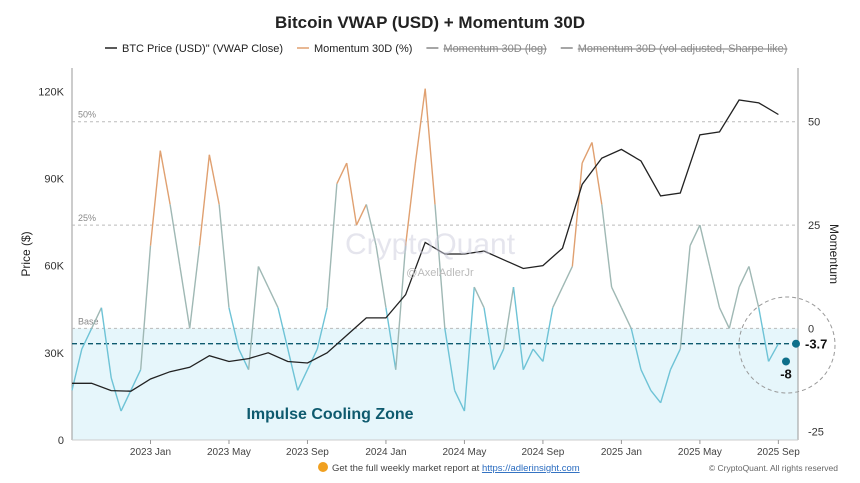 The height and width of the screenshot is (483, 860). I want to click on current-marker, so click(796, 343).